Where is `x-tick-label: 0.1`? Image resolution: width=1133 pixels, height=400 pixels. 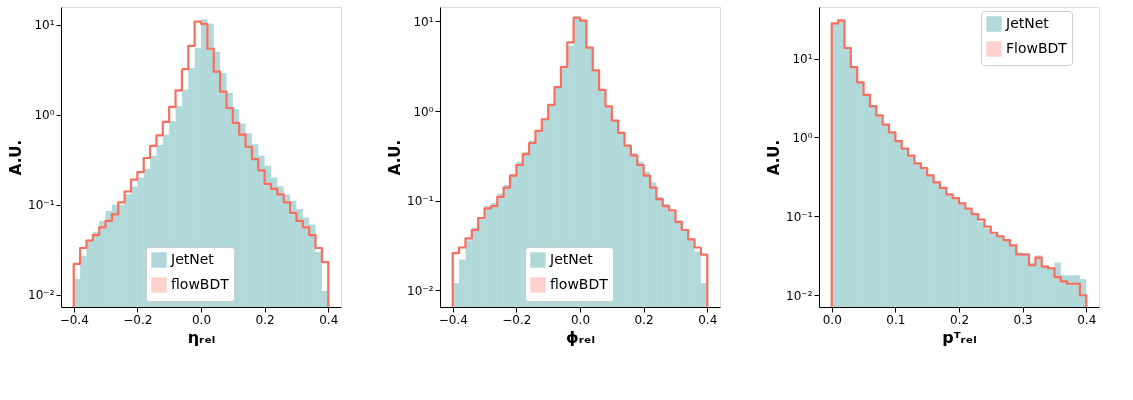 x-tick-label: 0.1 is located at coordinates (896, 319).